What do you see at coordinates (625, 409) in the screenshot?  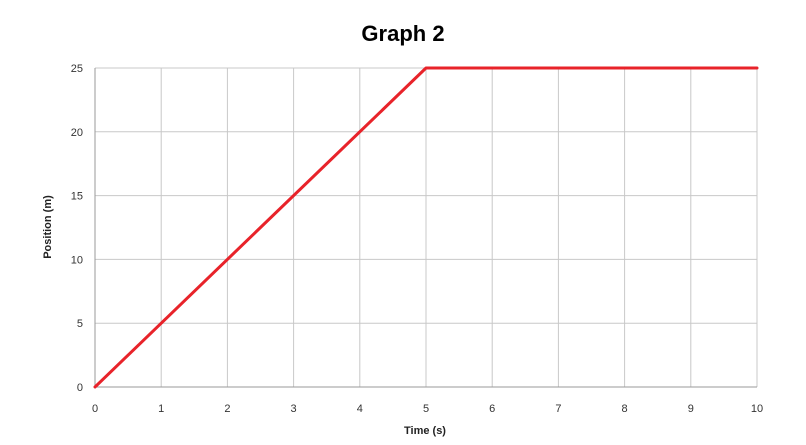 I see `x-tick-label: 8` at bounding box center [625, 409].